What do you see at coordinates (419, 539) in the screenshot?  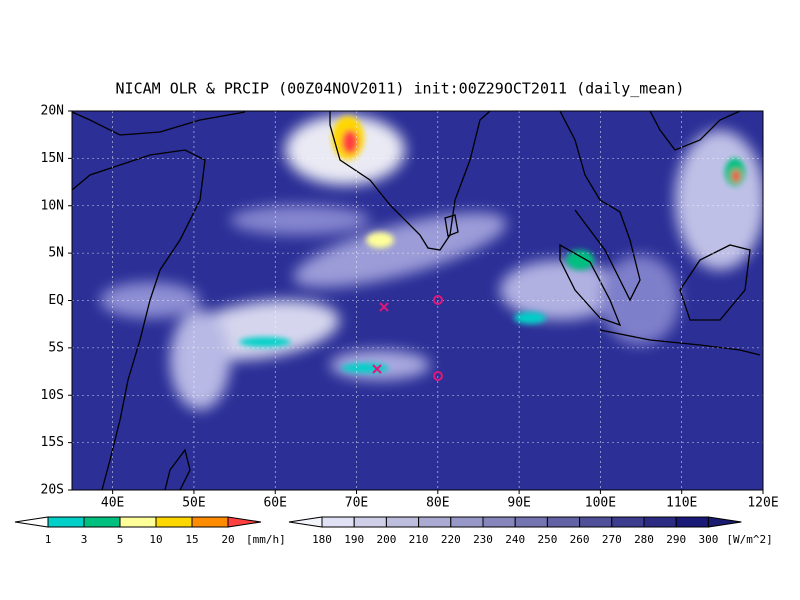 I see `colorbar-label: 210` at bounding box center [419, 539].